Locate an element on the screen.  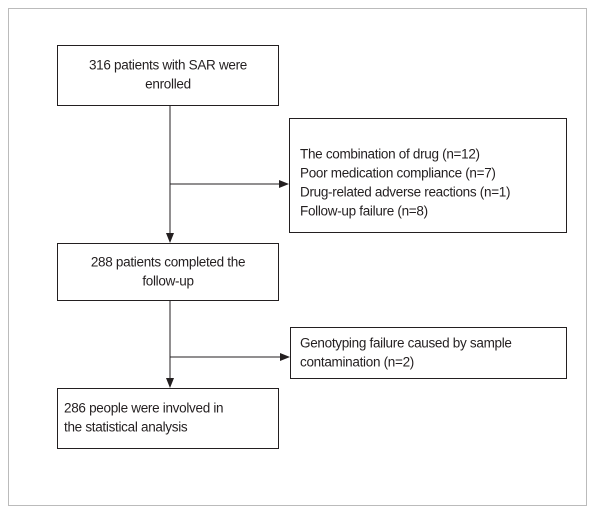
node-text: the statistical analysis is located at coordinates (126, 427).